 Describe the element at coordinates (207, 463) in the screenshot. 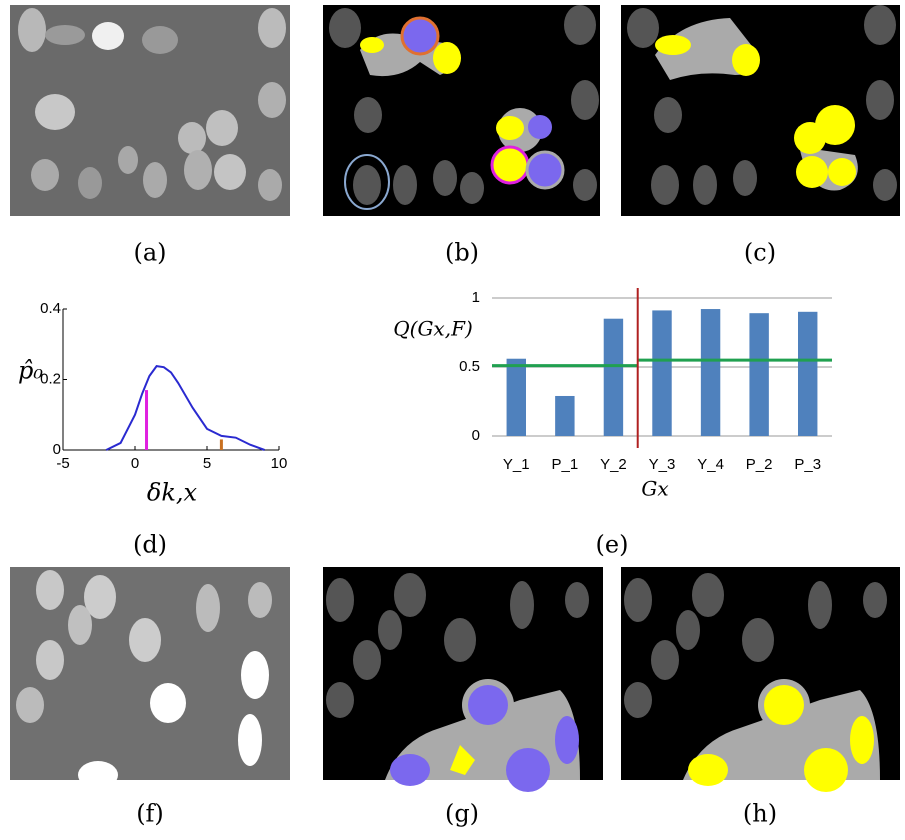

I see `x-tick-label: 5` at that location.